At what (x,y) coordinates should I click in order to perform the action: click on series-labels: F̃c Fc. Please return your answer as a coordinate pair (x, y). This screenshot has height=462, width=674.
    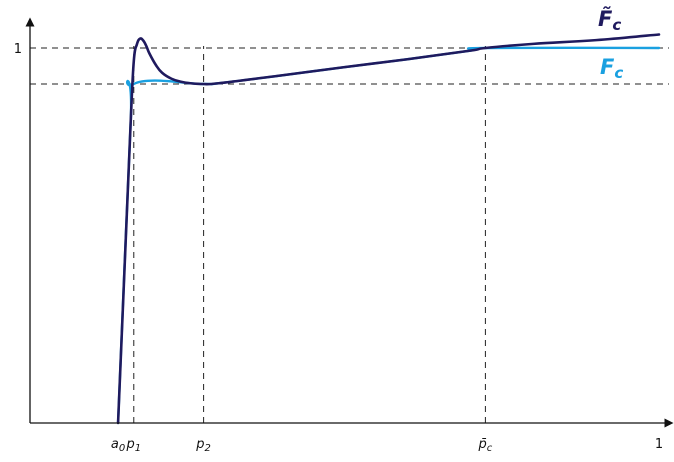
    Looking at the image, I should click on (610, 44).